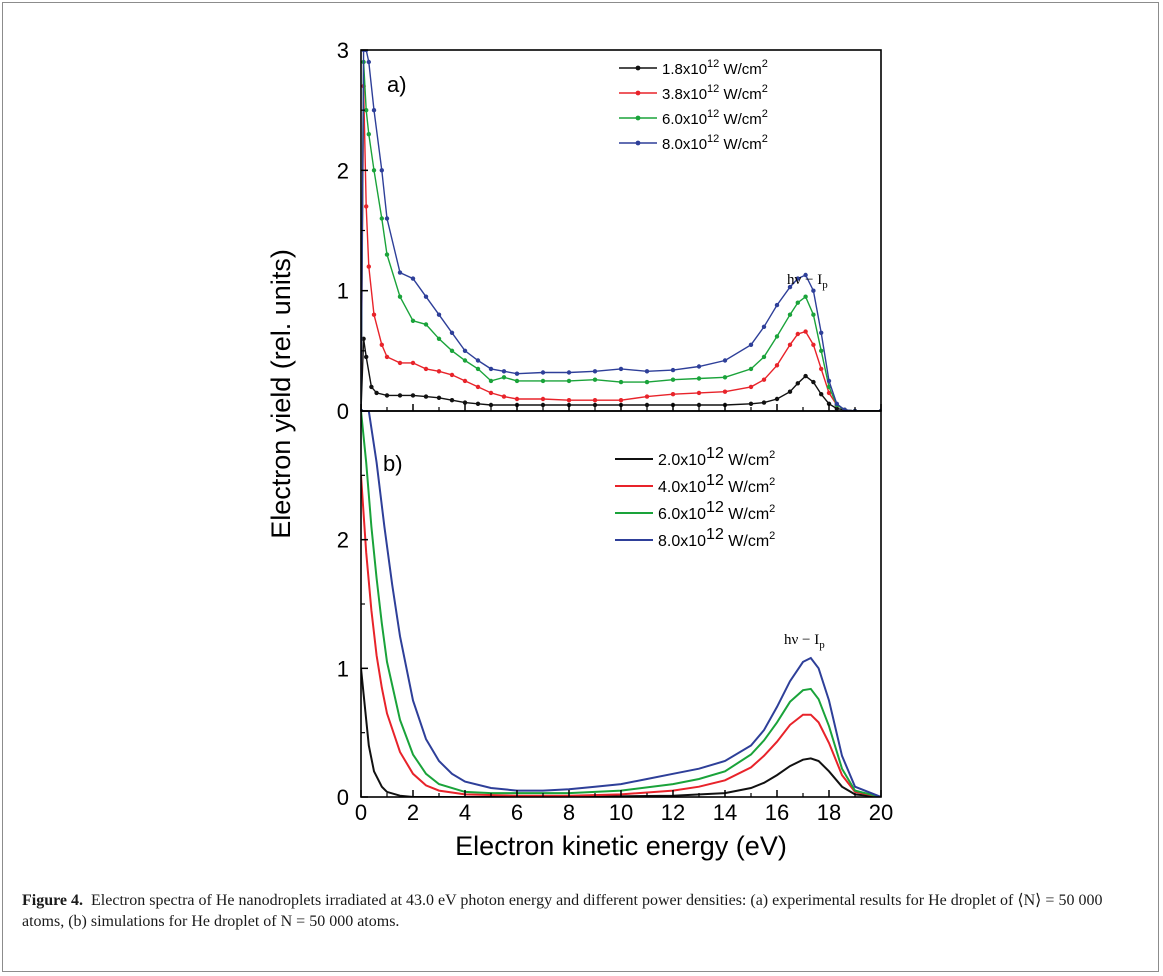  Describe the element at coordinates (343, 797) in the screenshot. I see `panel-b-y-tick-label: 0` at that location.